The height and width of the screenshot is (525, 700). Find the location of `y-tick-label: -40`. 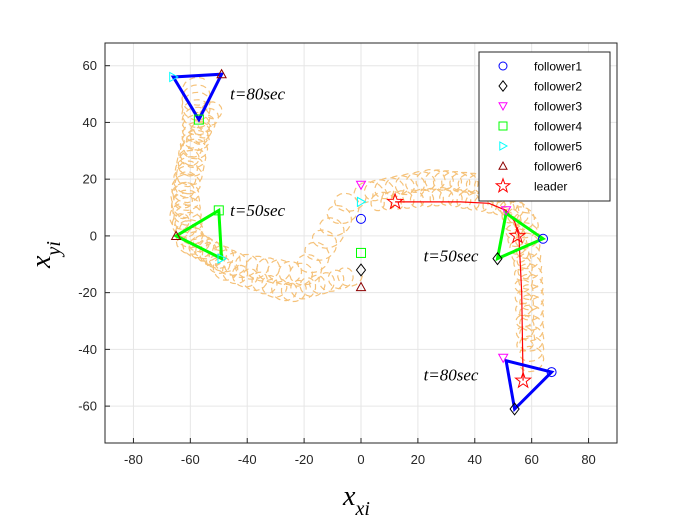

y-tick-label: -40 is located at coordinates (87, 349).